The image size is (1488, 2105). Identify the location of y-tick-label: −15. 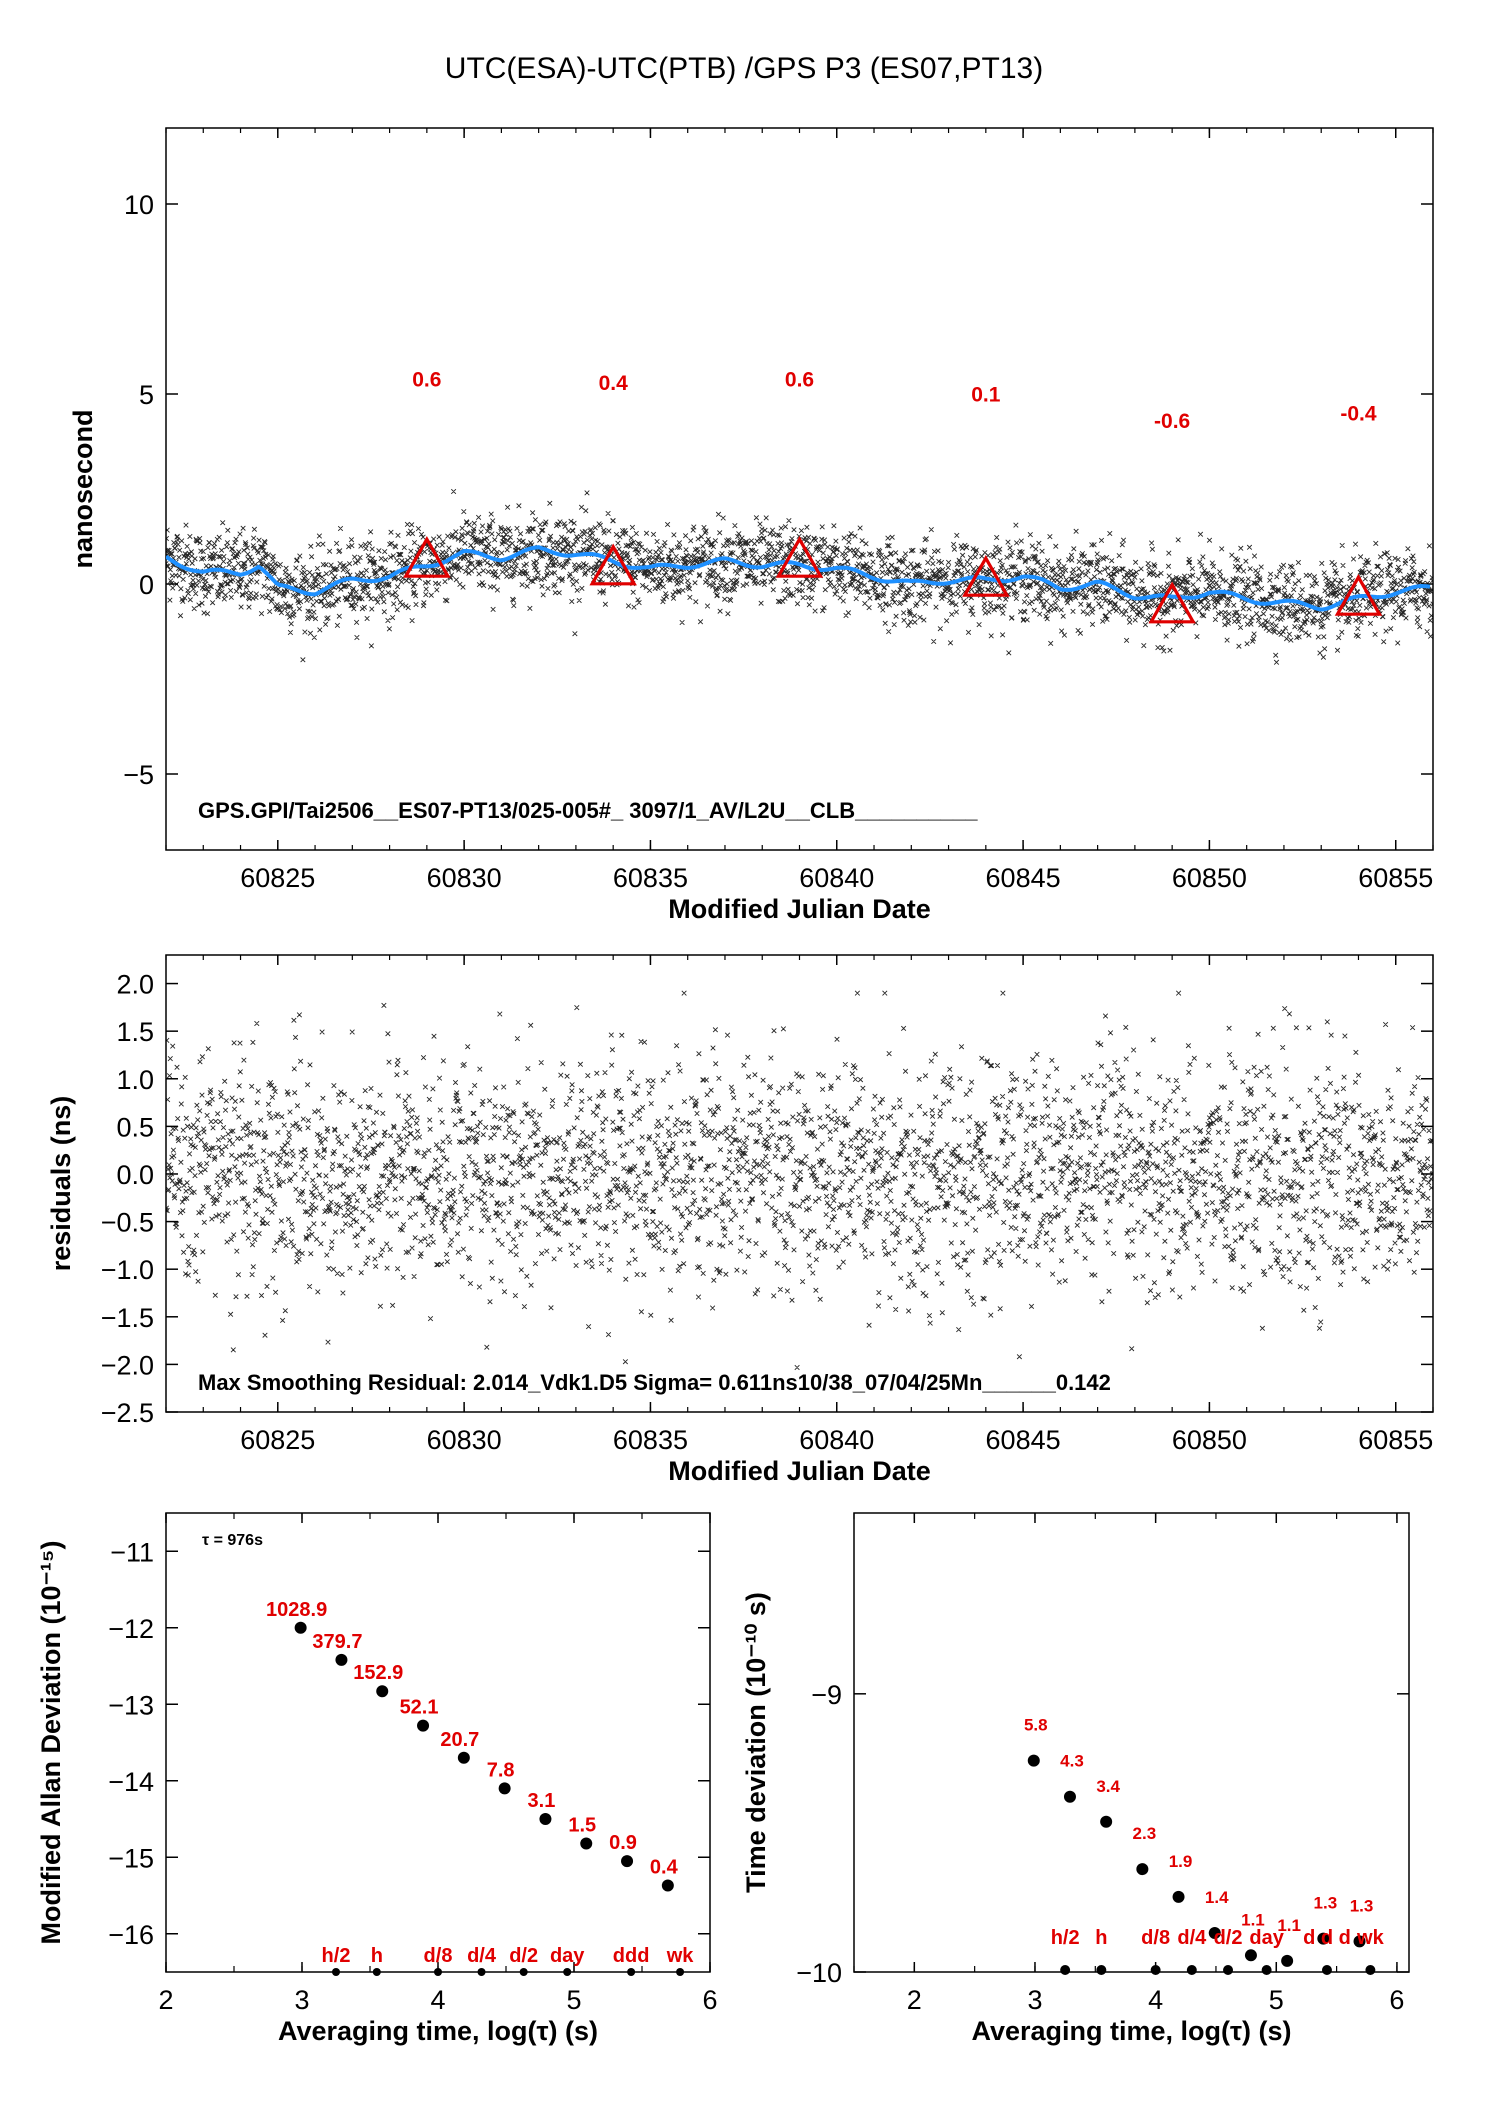
(131, 1858).